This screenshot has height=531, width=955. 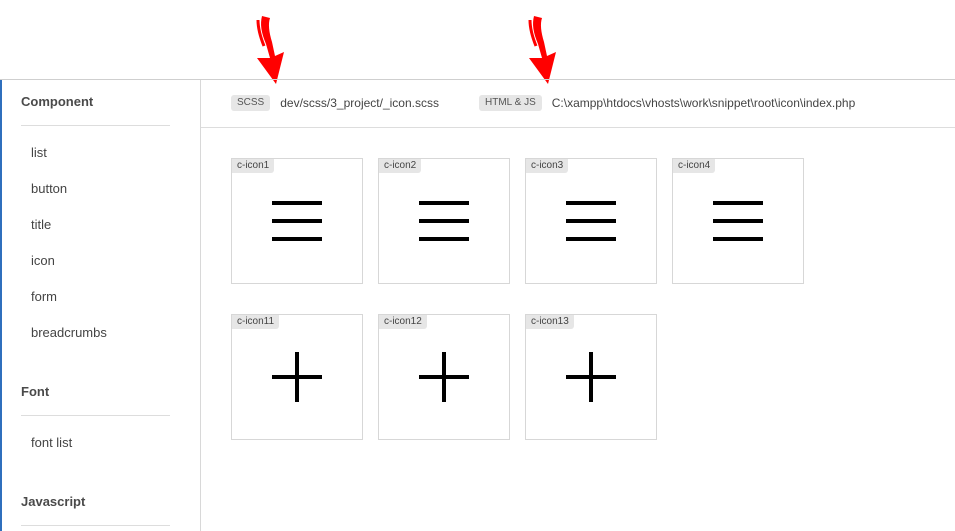 I want to click on scss-tag: SCSS, so click(x=250, y=103).